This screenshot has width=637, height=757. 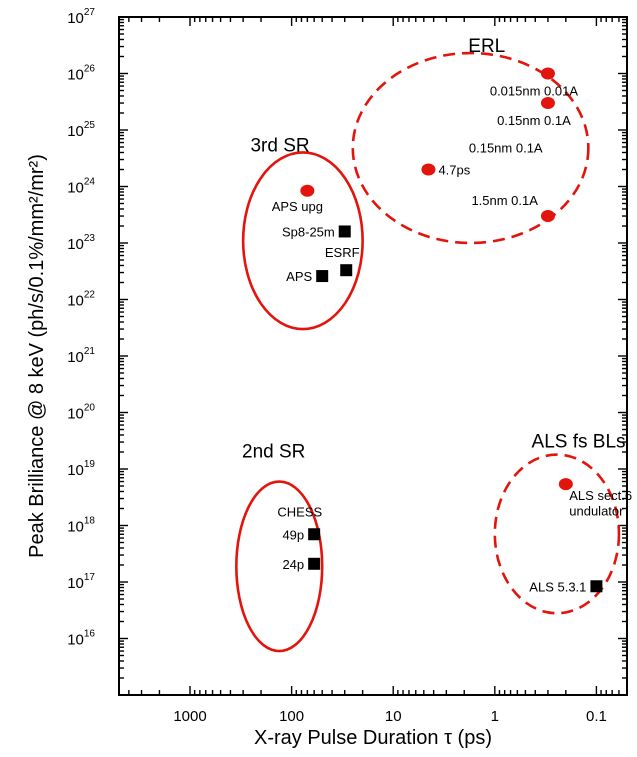 What do you see at coordinates (393, 716) in the screenshot?
I see `x-tick-label: 10` at bounding box center [393, 716].